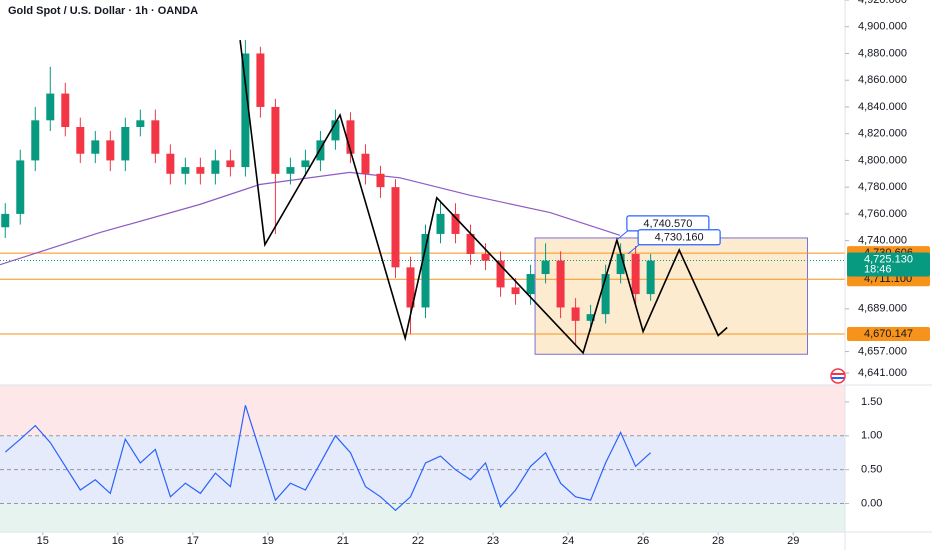 The image size is (932, 550). I want to click on level-tag-label: 4,670.147, so click(888, 334).